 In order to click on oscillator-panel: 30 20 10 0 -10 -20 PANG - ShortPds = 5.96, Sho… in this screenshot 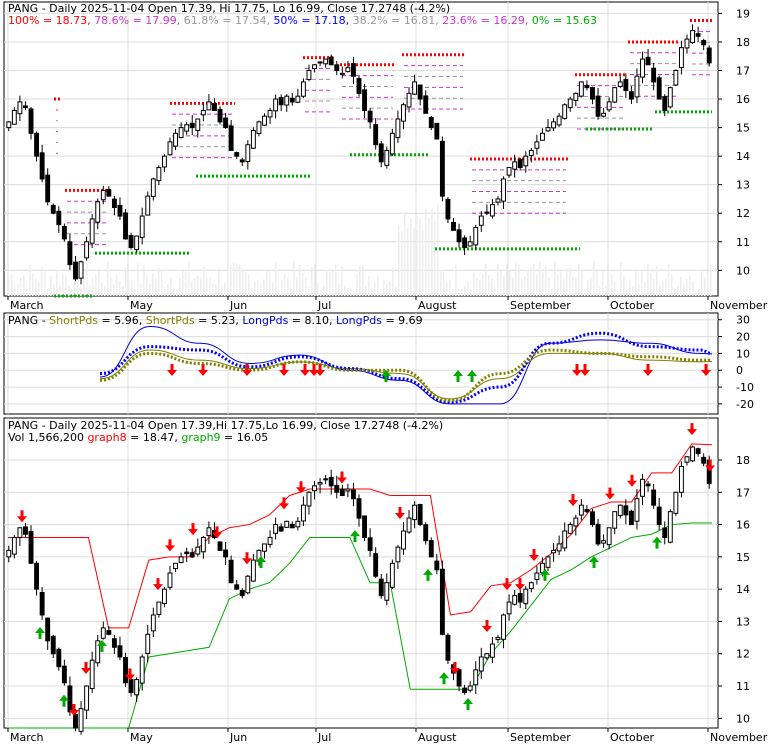, I will do `click(378, 363)`.